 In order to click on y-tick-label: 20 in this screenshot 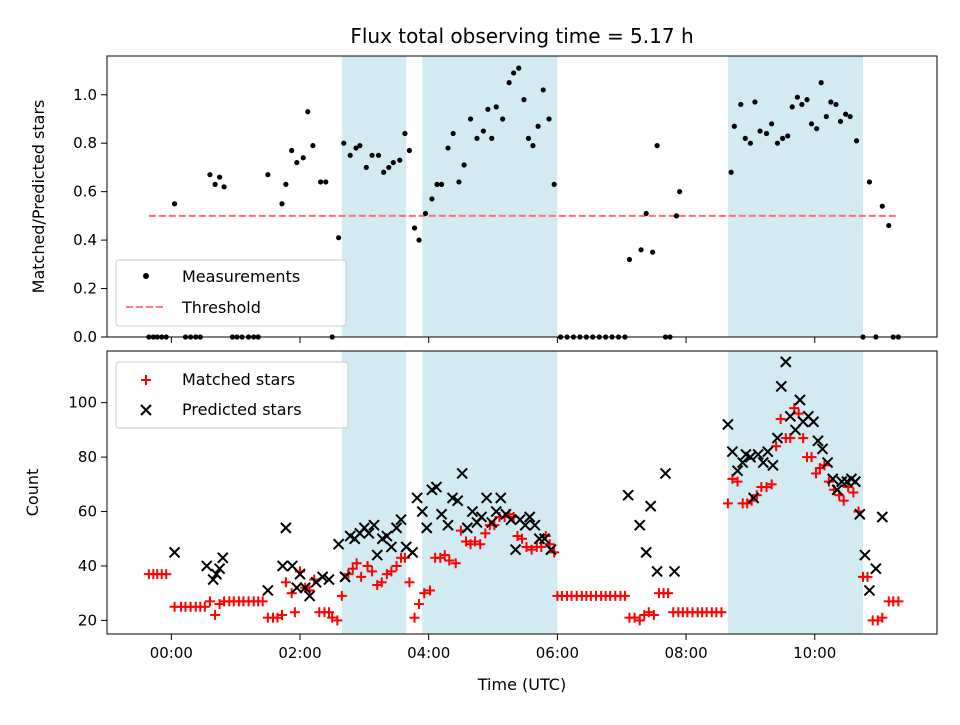, I will do `click(87, 620)`.